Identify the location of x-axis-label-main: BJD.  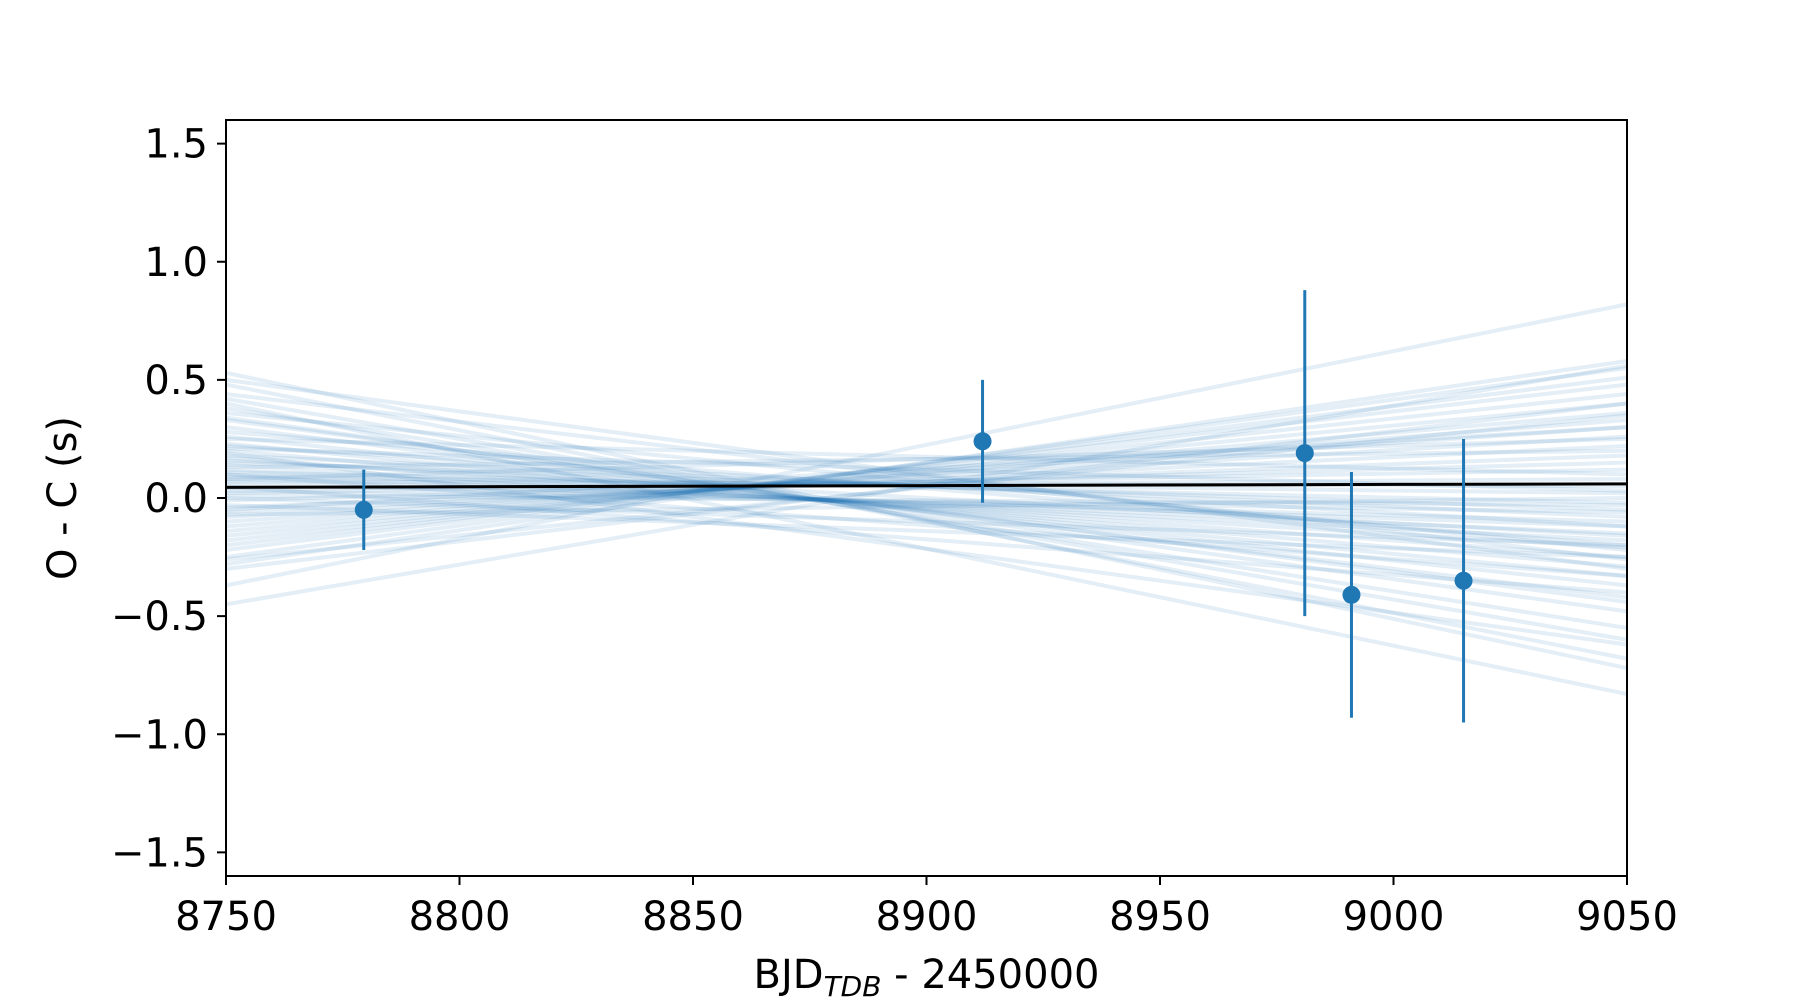
(789, 975).